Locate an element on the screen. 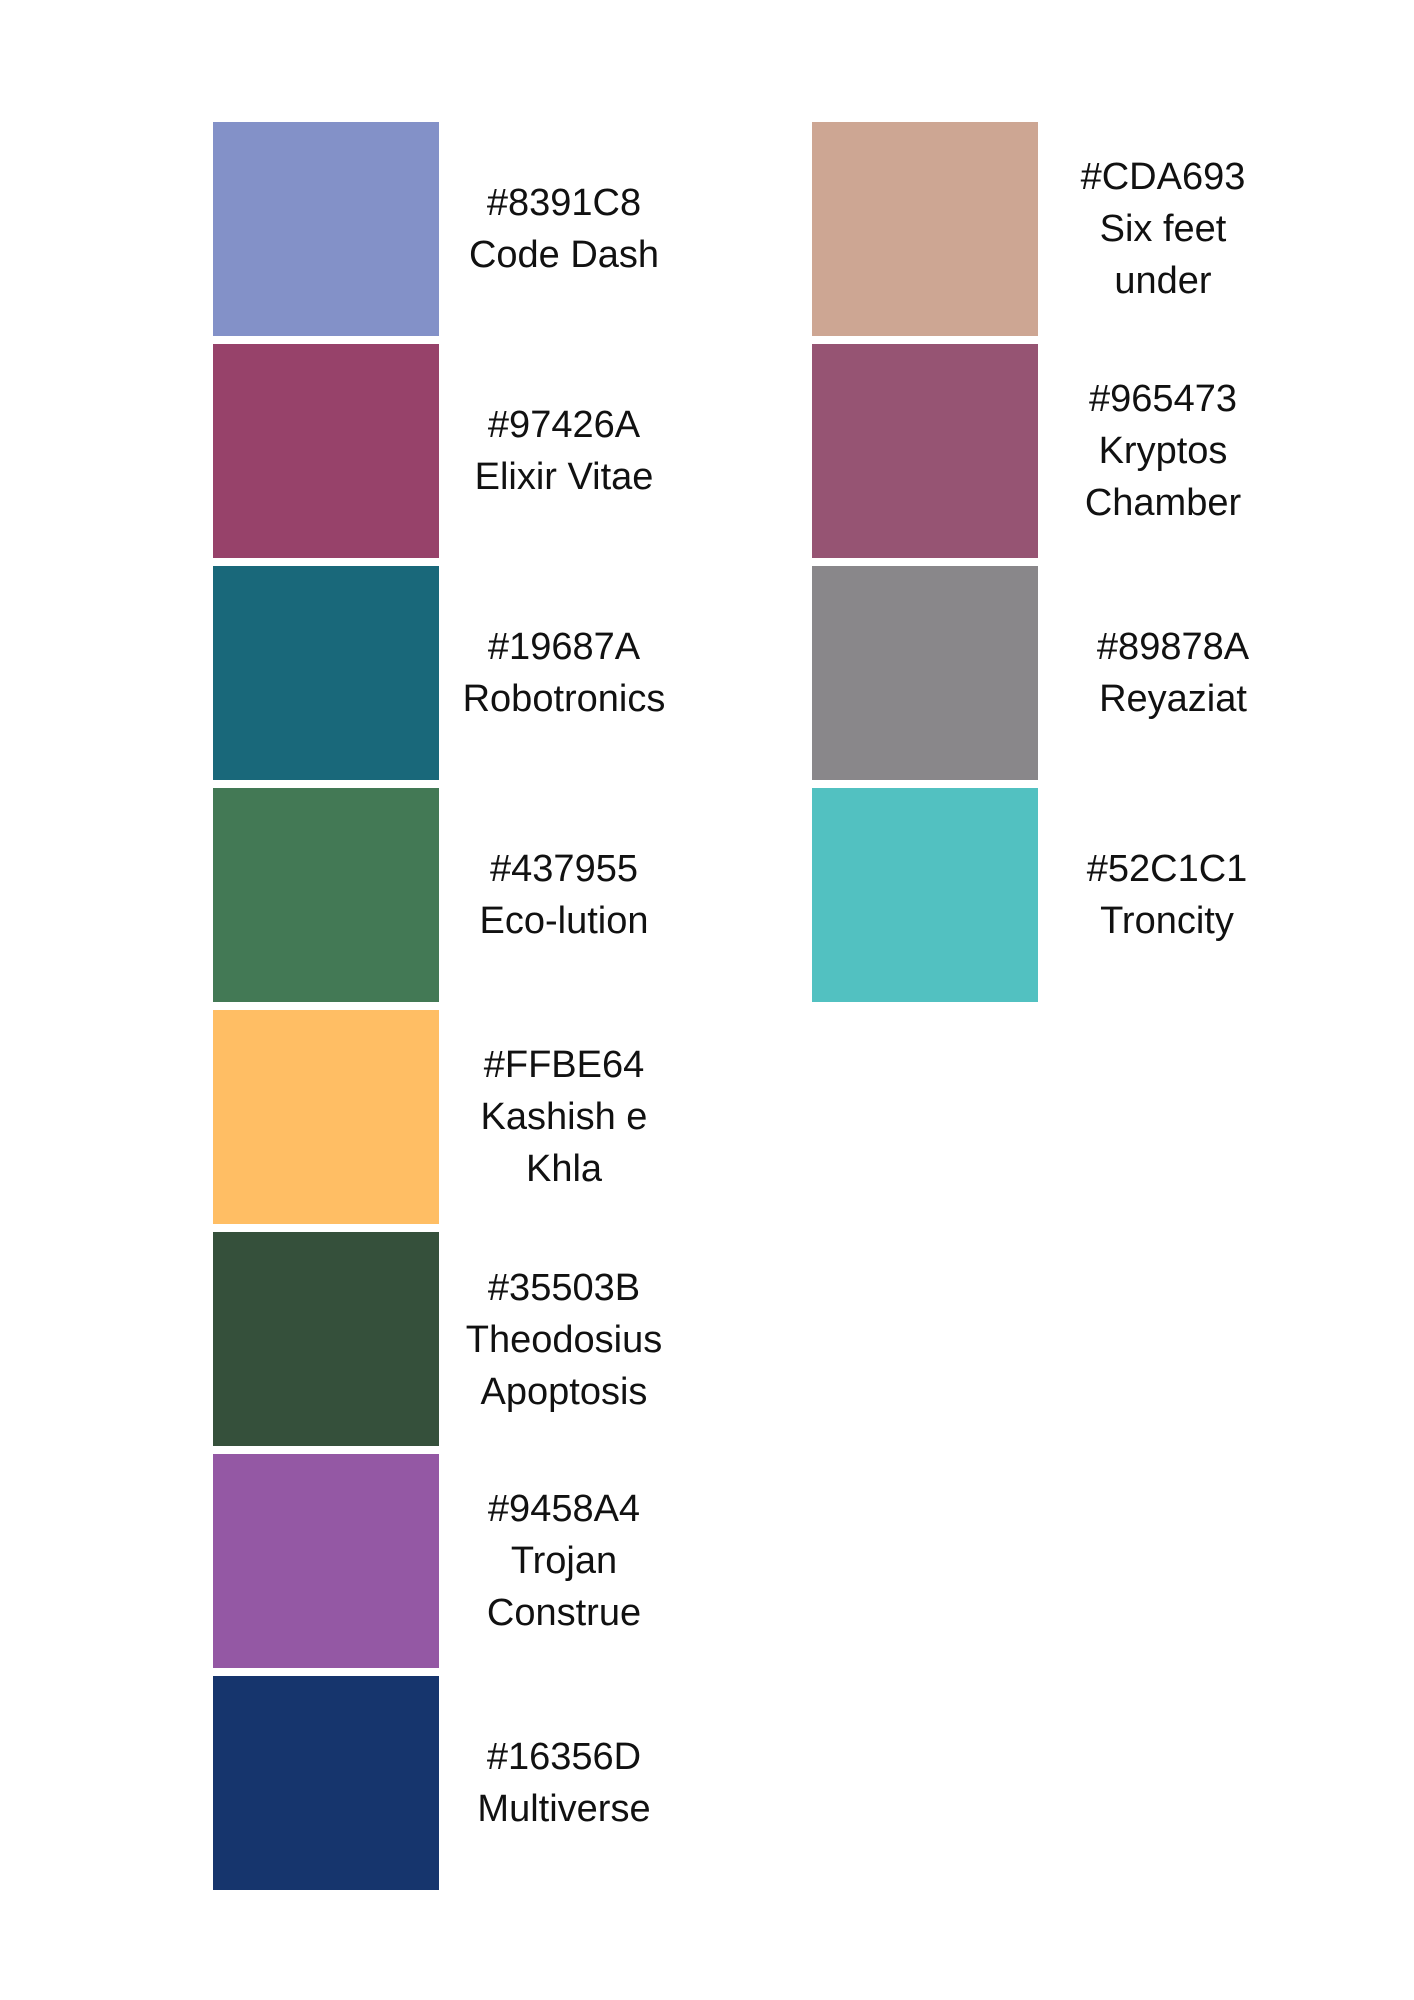 This screenshot has width=1414, height=2000. swatch-hex: #8391C8 is located at coordinates (564, 203).